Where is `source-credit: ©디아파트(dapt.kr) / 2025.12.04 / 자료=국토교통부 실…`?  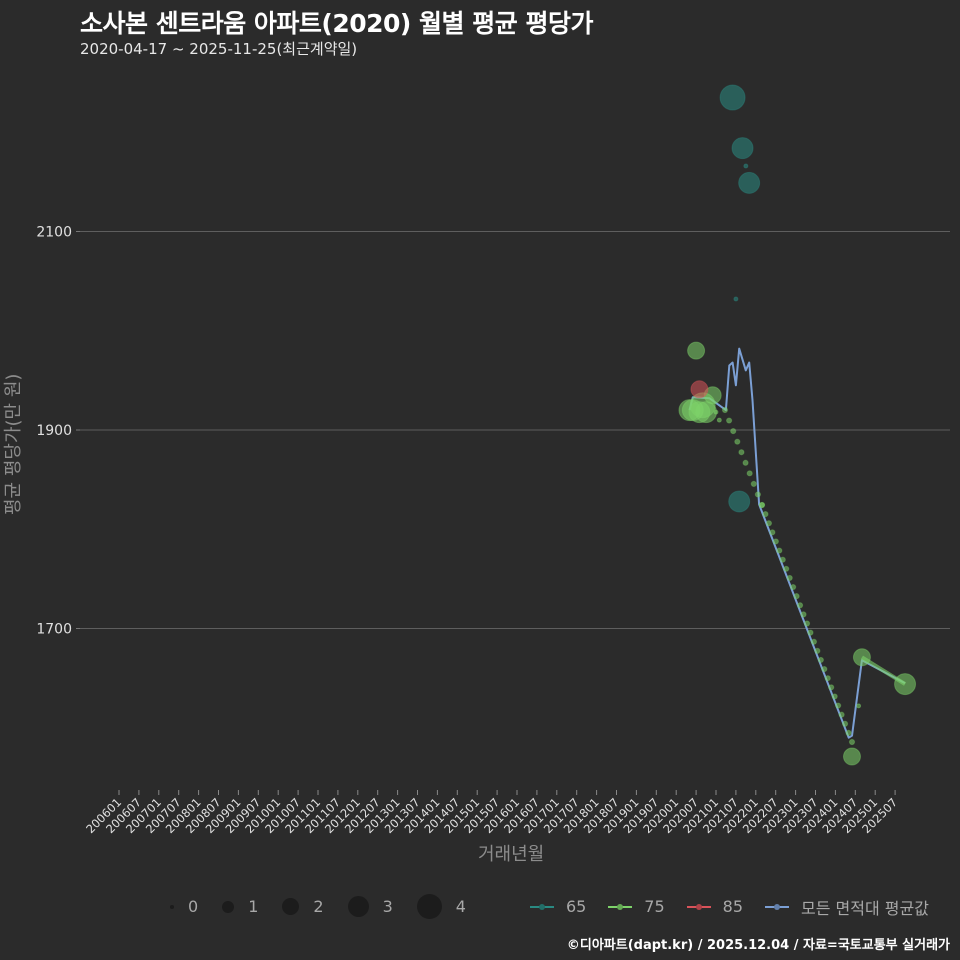 source-credit: ©디아파트(dapt.kr) / 2025.12.04 / 자료=국토교통부 실… is located at coordinates (758, 945).